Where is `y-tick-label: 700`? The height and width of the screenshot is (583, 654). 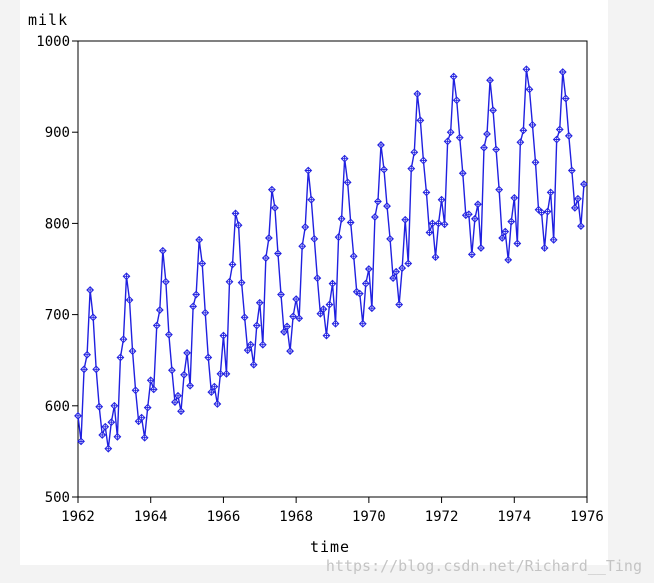
y-tick-label: 700 is located at coordinates (57, 316).